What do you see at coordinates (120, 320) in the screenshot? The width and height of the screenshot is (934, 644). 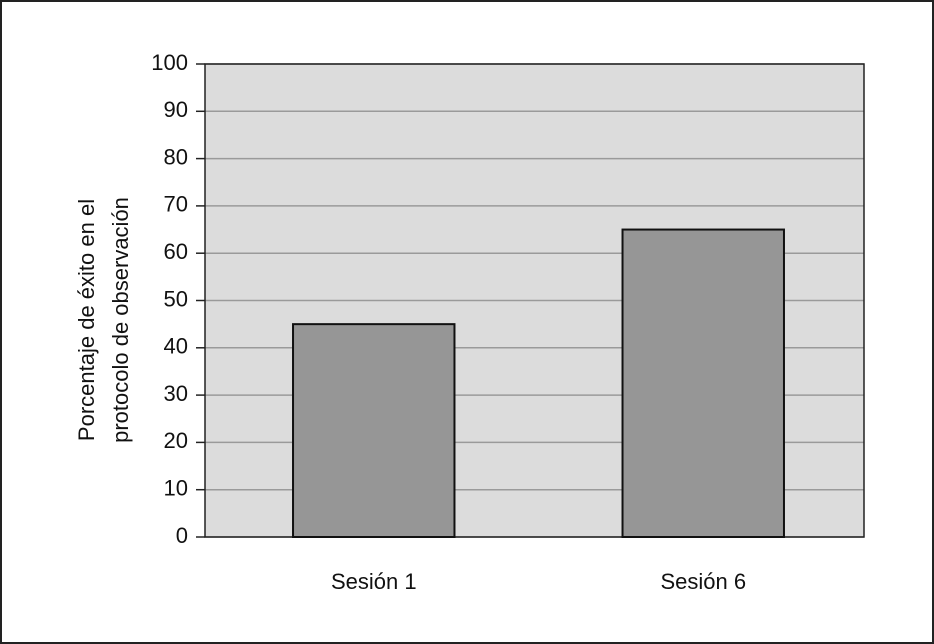 I see `y-axis-label: protocolo de observación` at bounding box center [120, 320].